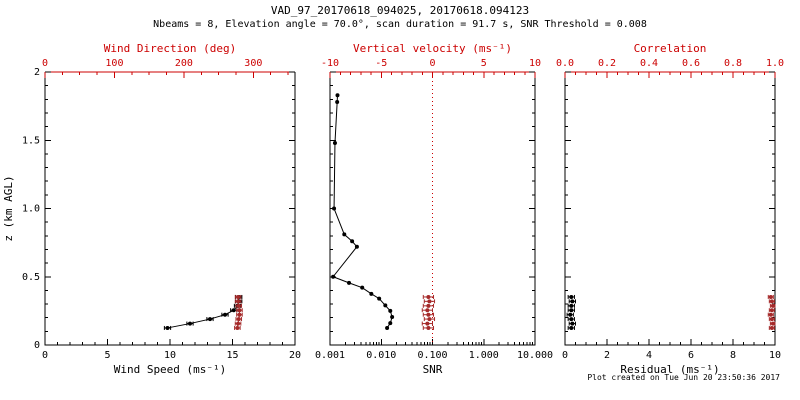 This screenshot has width=800, height=400. I want to click on snr-vertical-velocity-series, so click(428, 312).